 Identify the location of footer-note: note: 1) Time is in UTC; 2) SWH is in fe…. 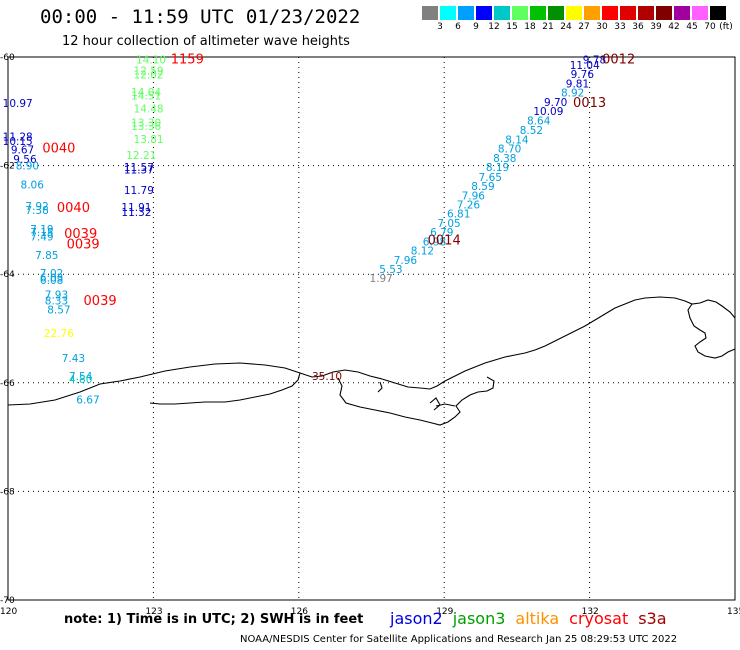
(214, 619).